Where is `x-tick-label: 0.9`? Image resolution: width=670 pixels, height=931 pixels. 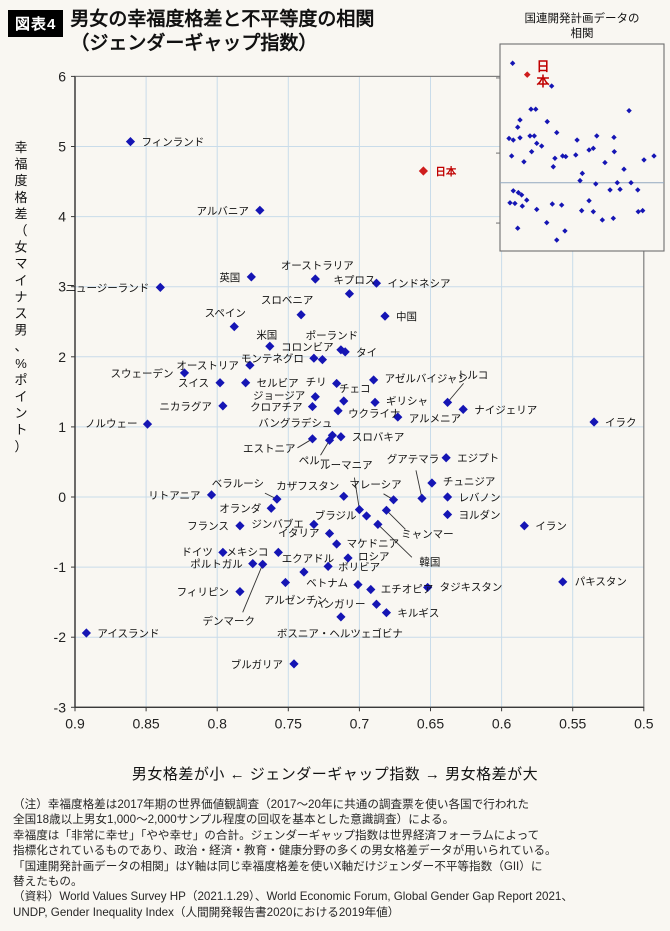
x-tick-label: 0.9 is located at coordinates (75, 723).